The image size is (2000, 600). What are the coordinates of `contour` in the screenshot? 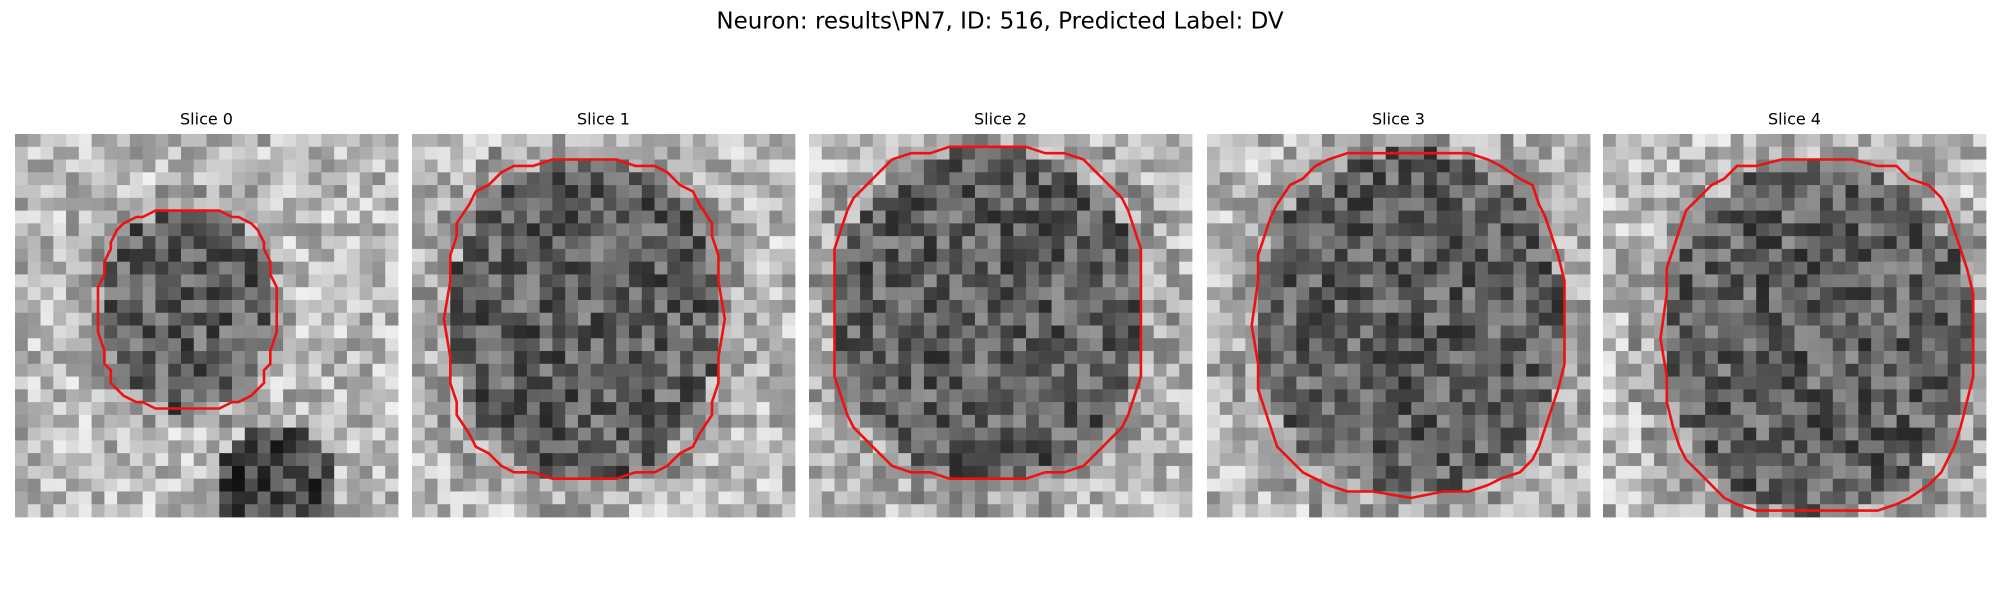 It's located at (988, 313).